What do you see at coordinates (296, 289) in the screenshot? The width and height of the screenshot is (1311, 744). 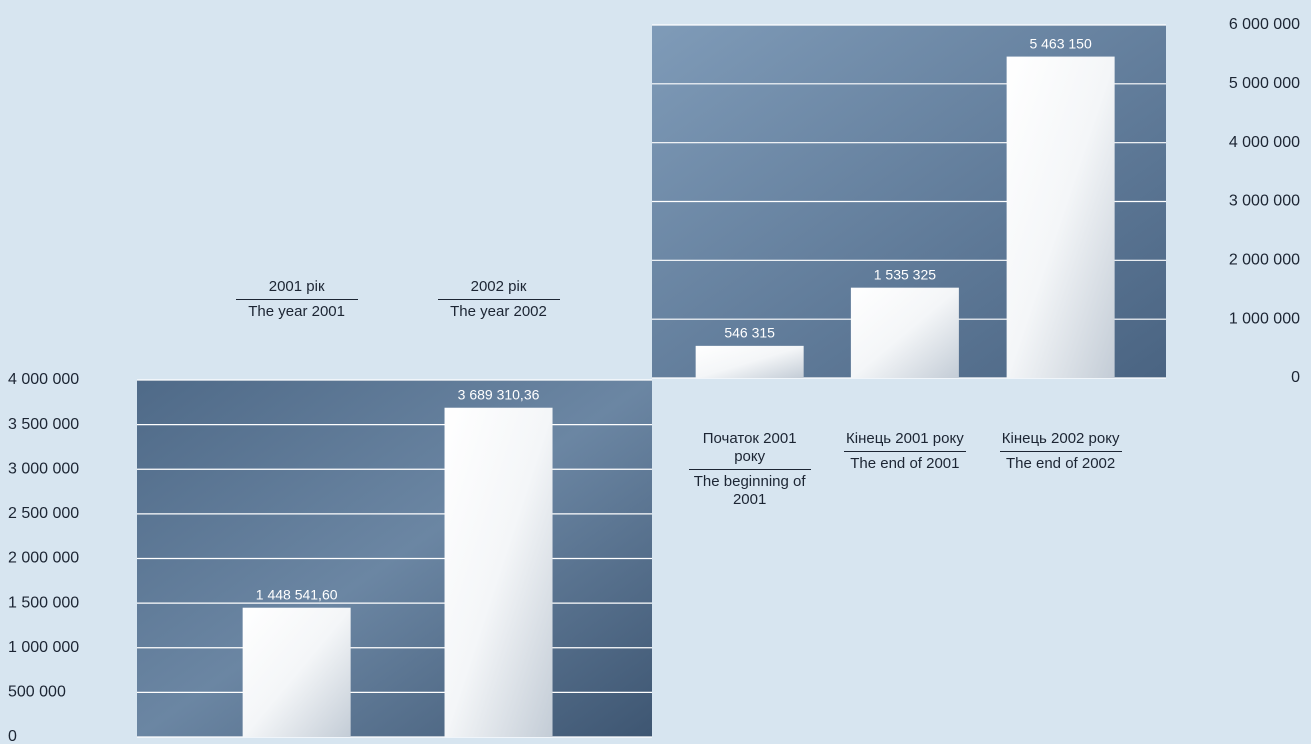 I see `category-label-ua: 2001 рік` at bounding box center [296, 289].